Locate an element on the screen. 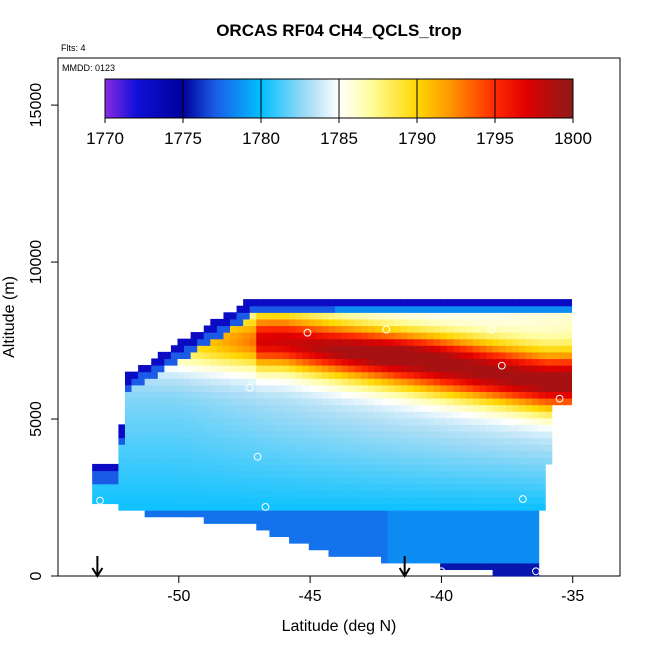  x-axis-label: Latitude (deg N) is located at coordinates (339, 626).